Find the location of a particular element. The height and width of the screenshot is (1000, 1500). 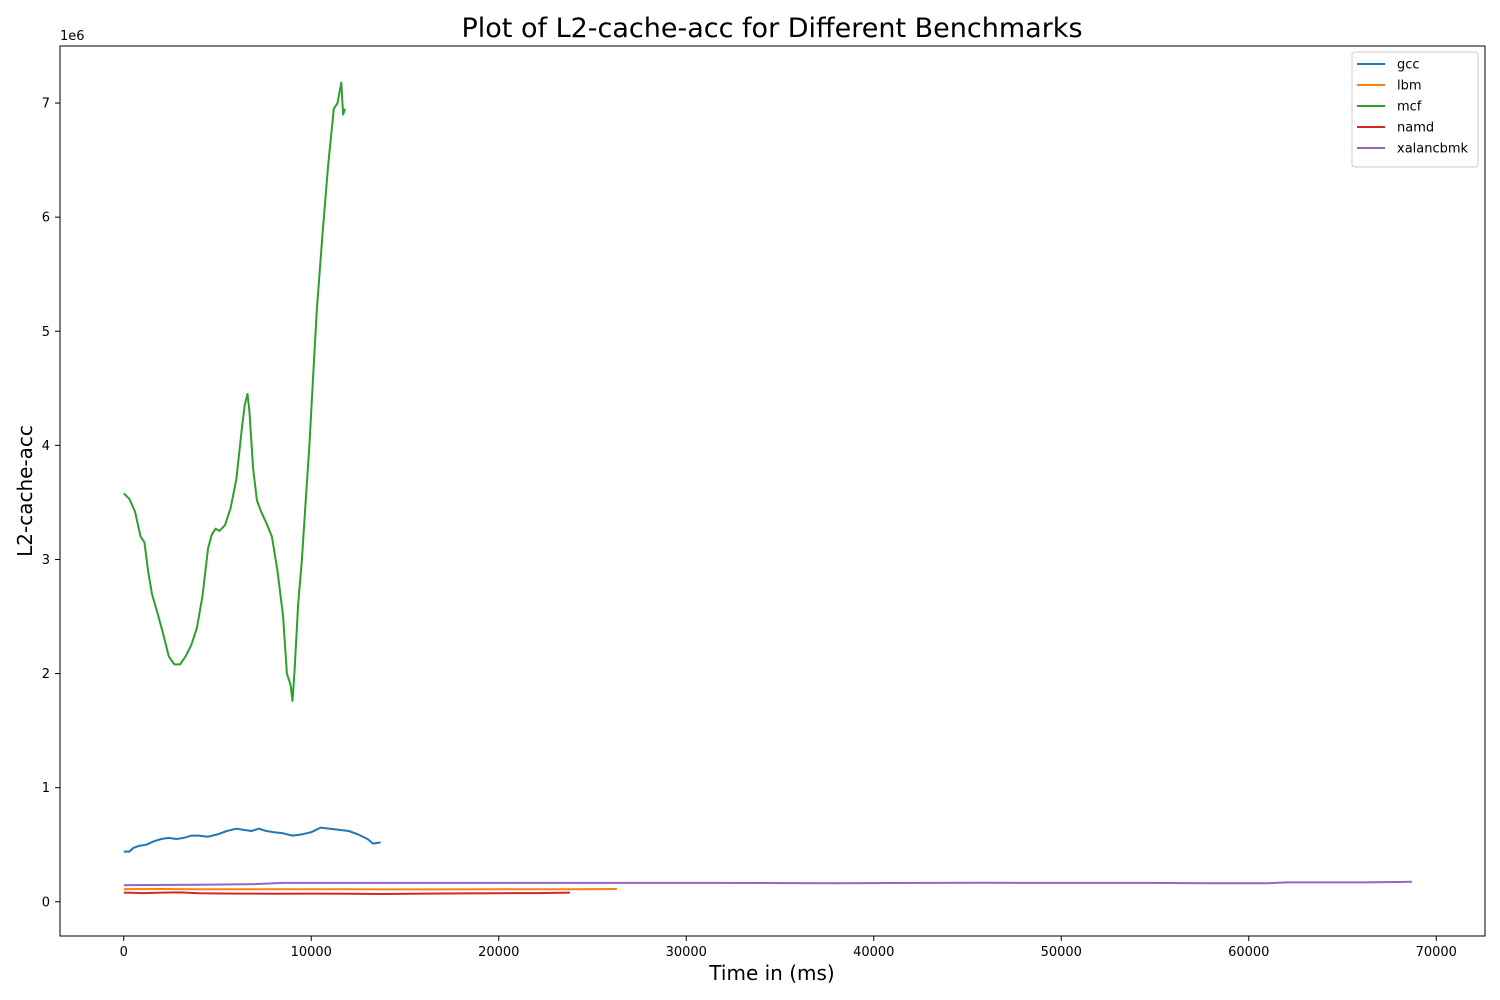

legend-label-namd: namd is located at coordinates (1415, 128).